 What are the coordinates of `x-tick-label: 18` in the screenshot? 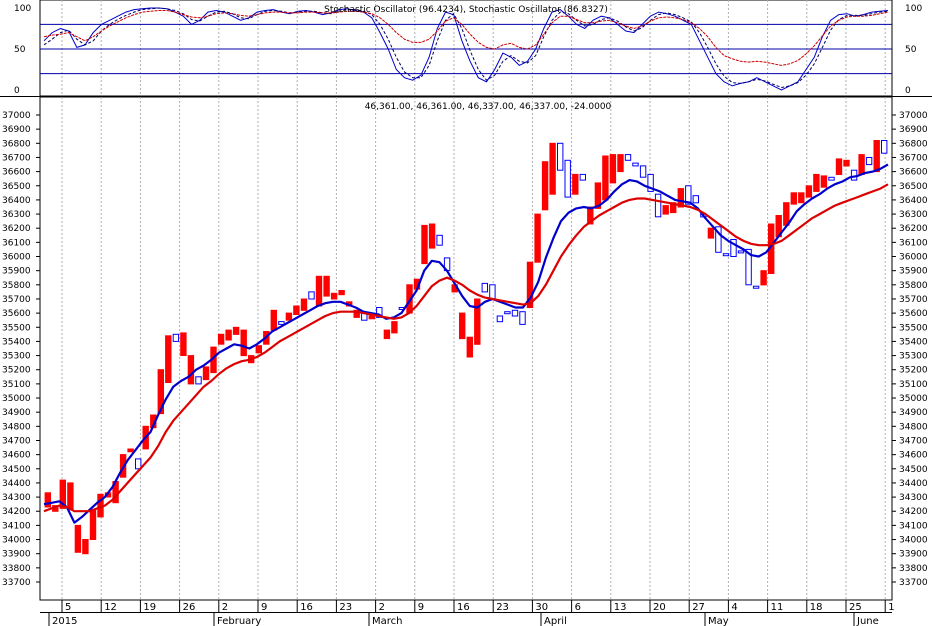 It's located at (816, 607).